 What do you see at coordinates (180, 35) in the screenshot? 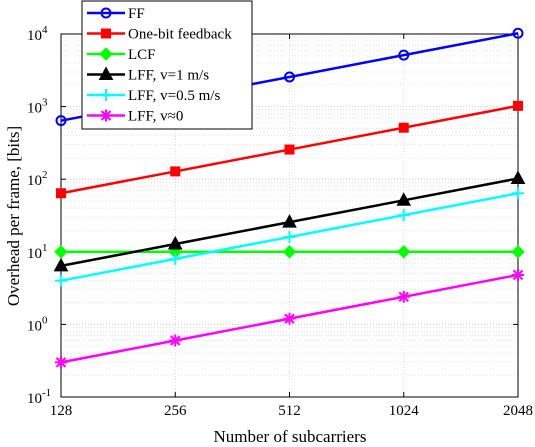
I see `legend-label: One-bit feedback` at bounding box center [180, 35].